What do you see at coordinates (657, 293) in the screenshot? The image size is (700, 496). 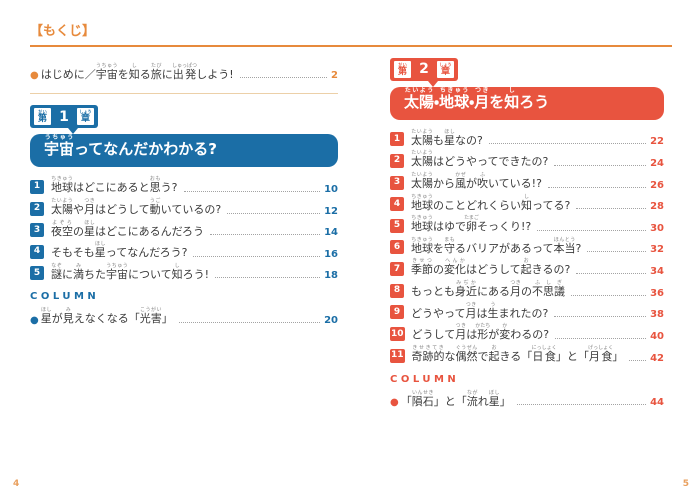 I see `item-page-number: 36` at bounding box center [657, 293].